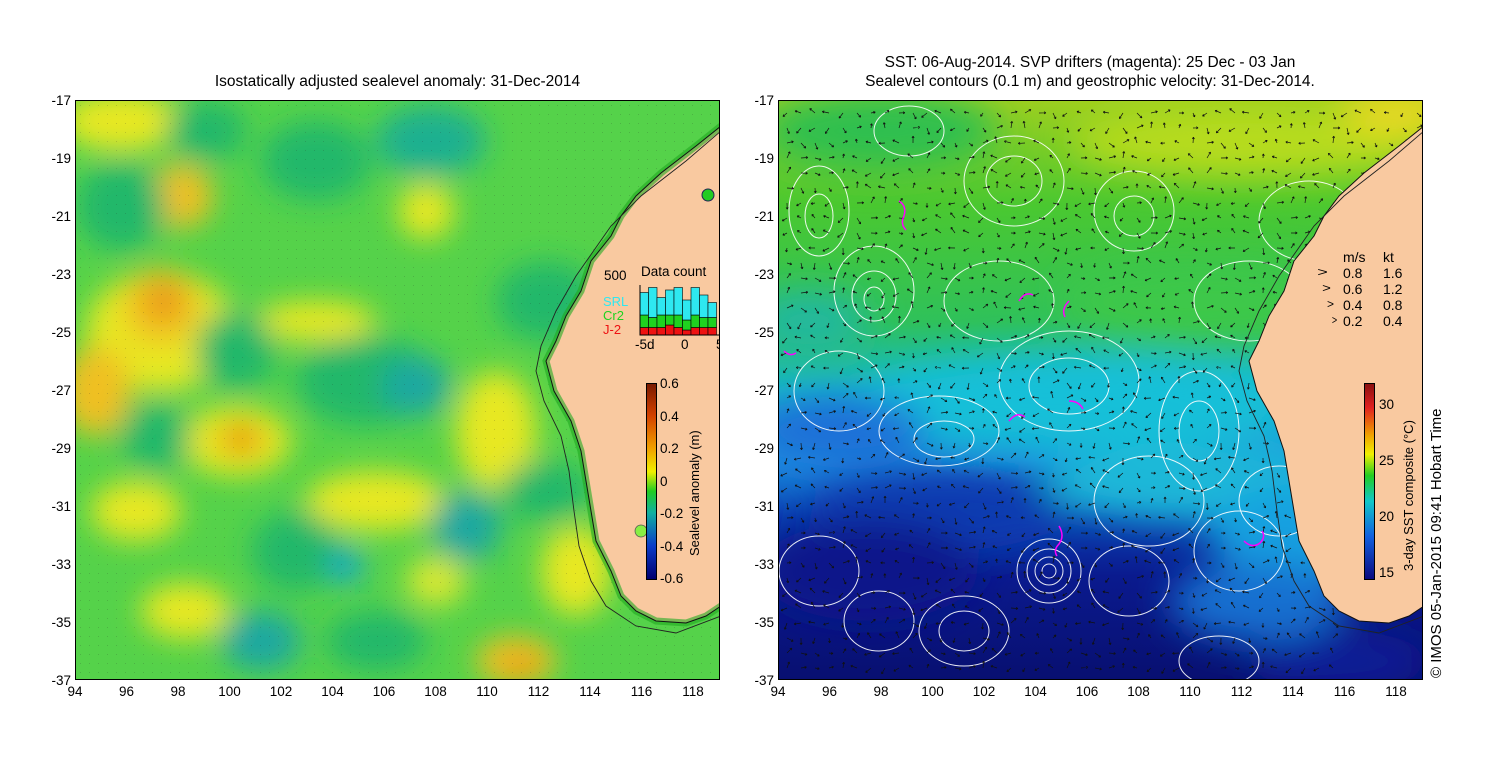 This screenshot has width=1500, height=780. What do you see at coordinates (61, 390) in the screenshot?
I see `left-y-tick: -27` at bounding box center [61, 390].